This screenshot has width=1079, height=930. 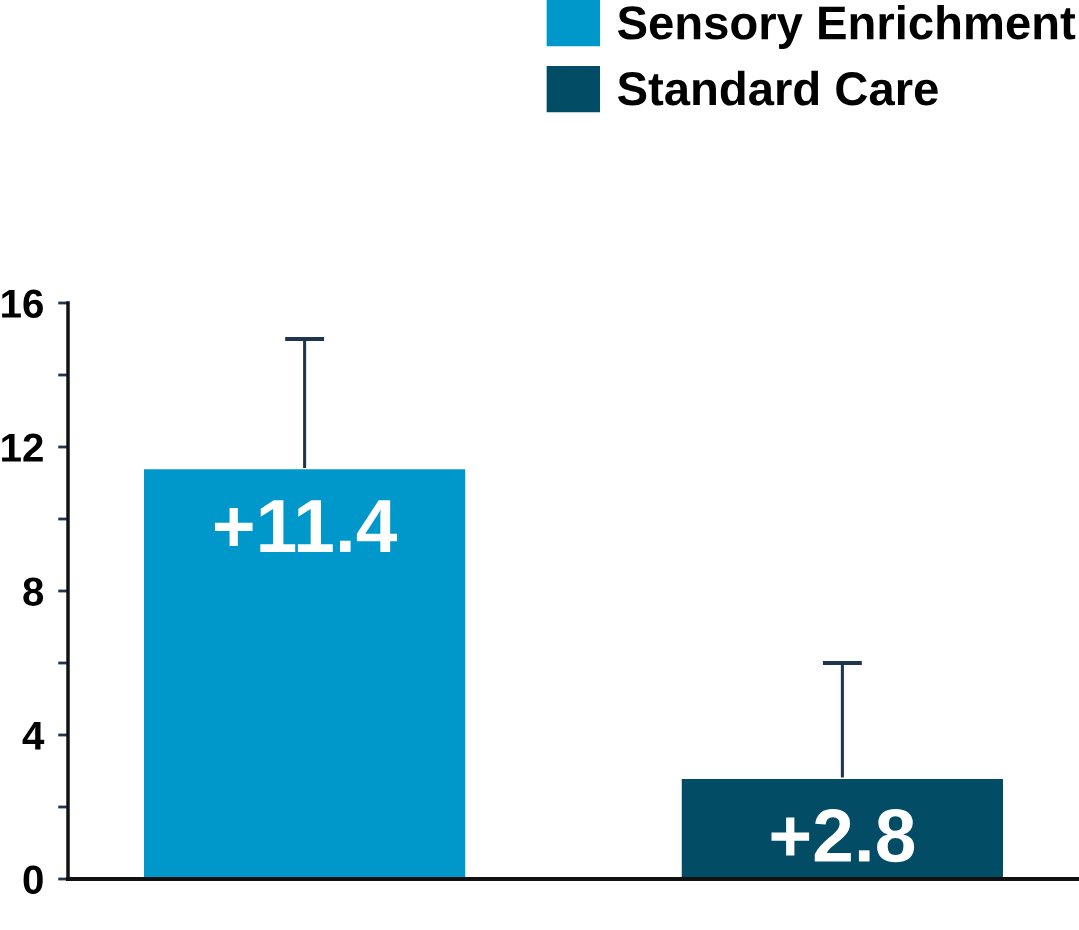 I want to click on y-tick-label: 0, so click(x=33, y=879).